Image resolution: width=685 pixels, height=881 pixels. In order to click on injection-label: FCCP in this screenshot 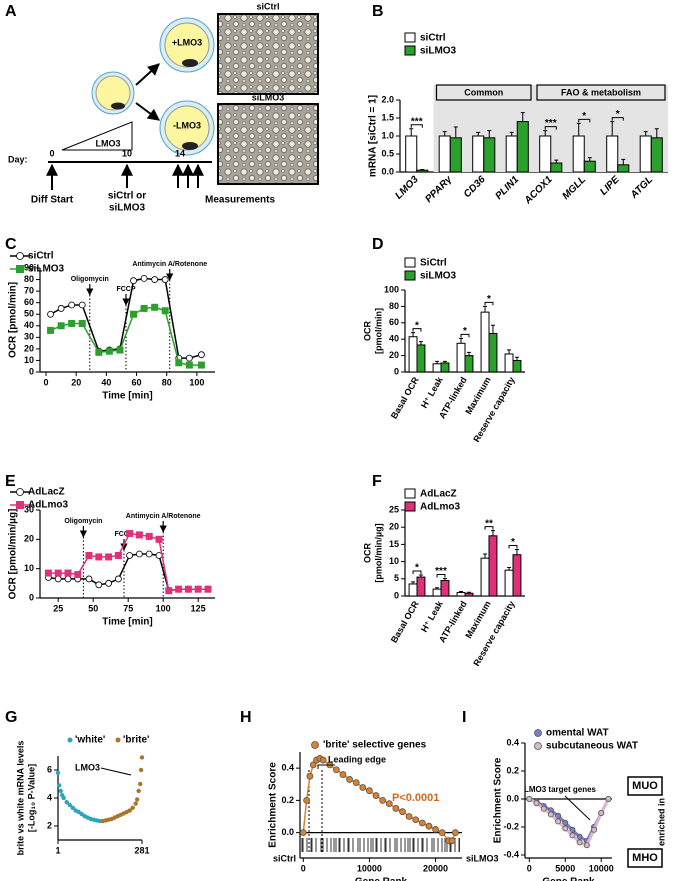, I will do `click(123, 534)`.